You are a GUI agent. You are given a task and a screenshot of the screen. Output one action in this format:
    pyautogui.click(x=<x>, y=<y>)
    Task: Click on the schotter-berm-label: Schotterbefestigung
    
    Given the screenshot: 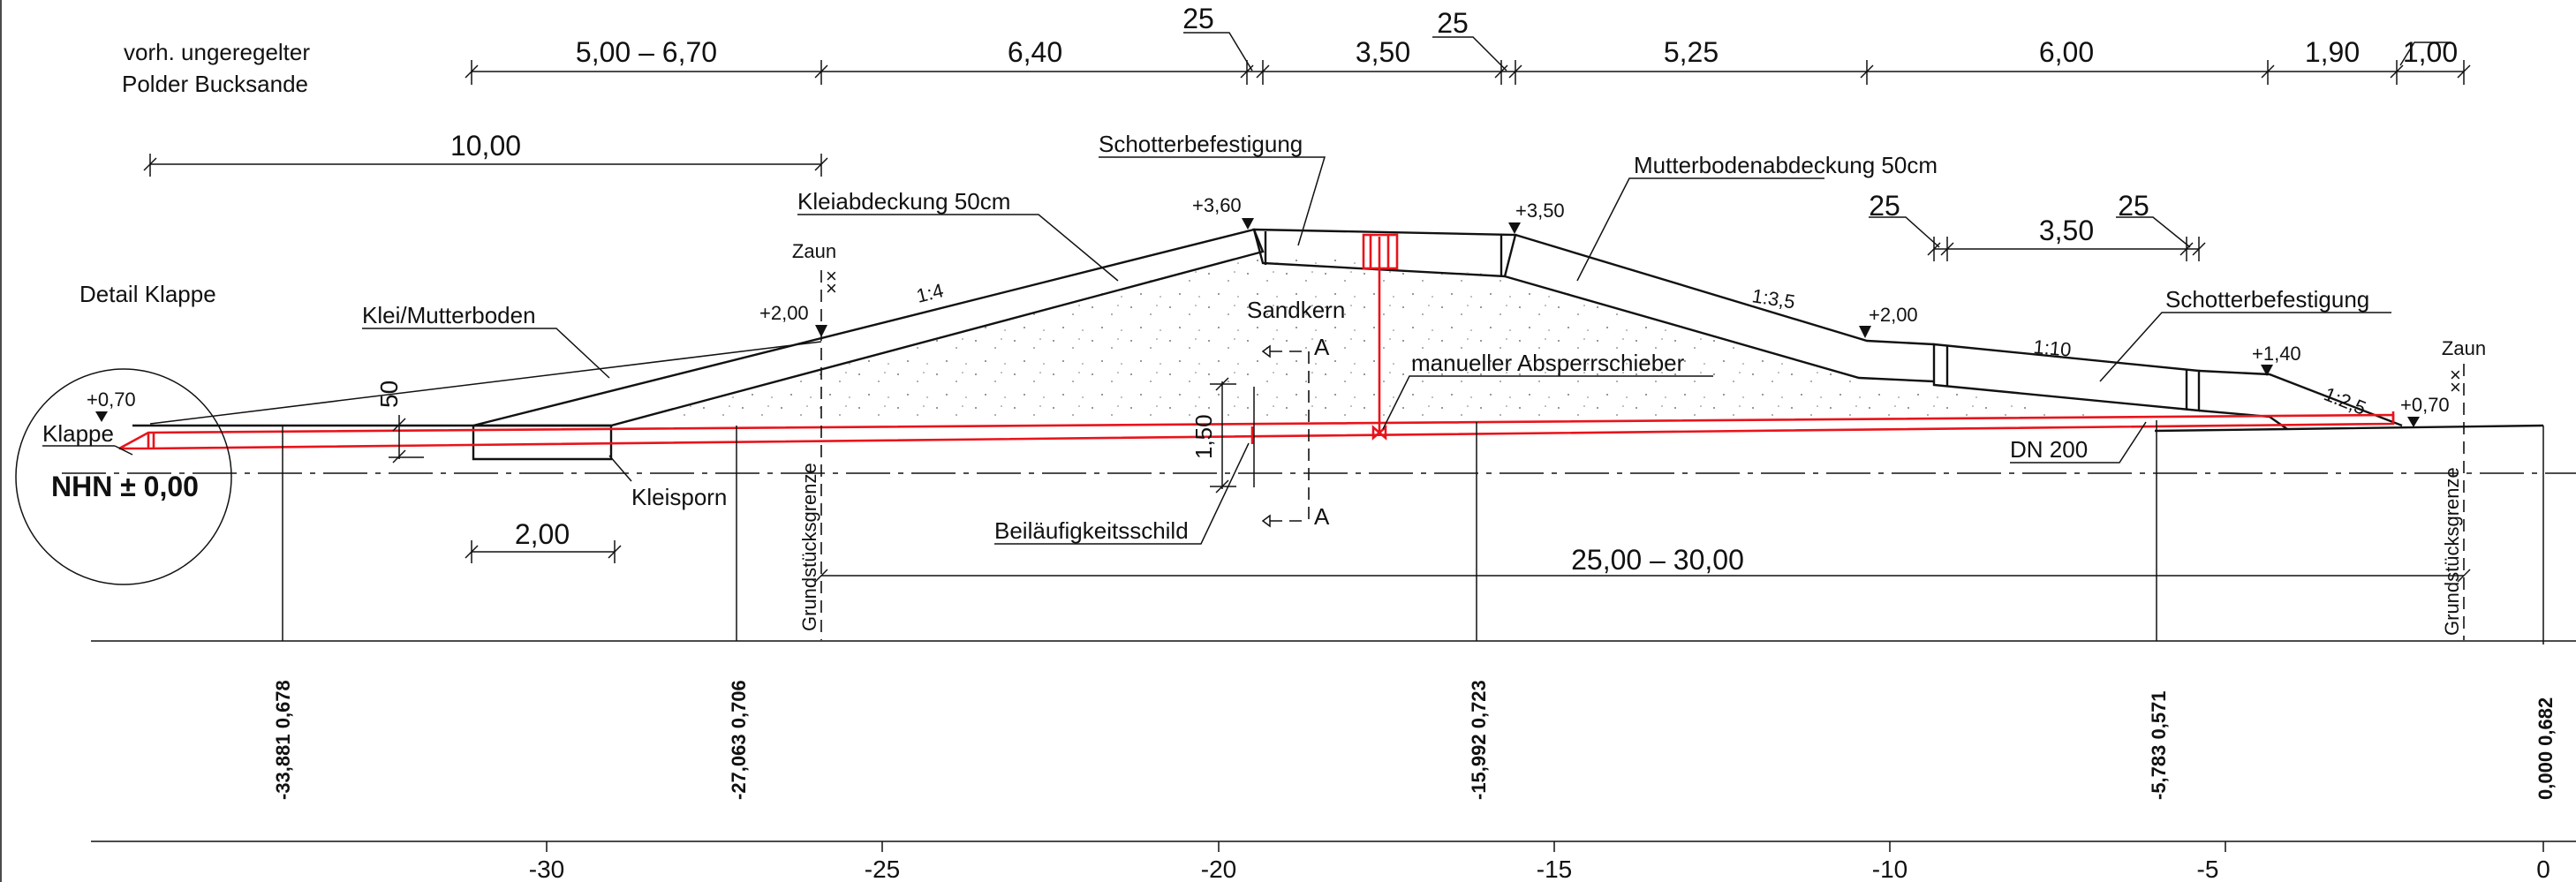 What is the action you would take?
    pyautogui.click(x=2267, y=299)
    